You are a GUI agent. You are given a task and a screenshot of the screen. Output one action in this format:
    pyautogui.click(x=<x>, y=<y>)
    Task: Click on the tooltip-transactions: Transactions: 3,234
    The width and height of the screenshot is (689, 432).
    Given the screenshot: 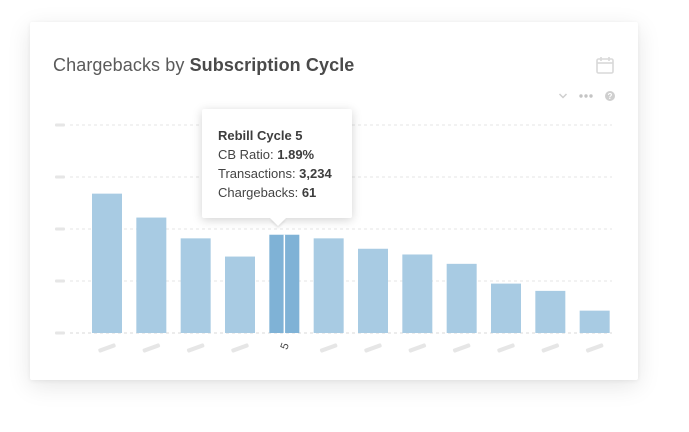 What is the action you would take?
    pyautogui.click(x=275, y=173)
    